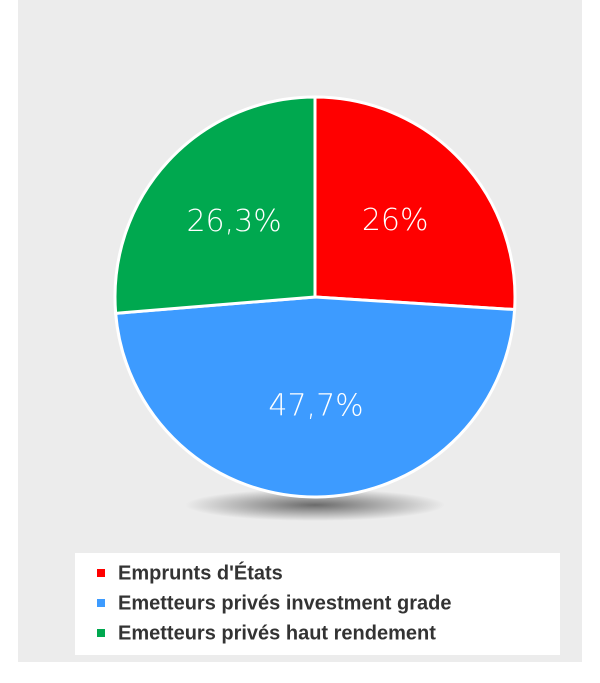 This screenshot has width=600, height=683. I want to click on value-label: 26%, so click(395, 220).